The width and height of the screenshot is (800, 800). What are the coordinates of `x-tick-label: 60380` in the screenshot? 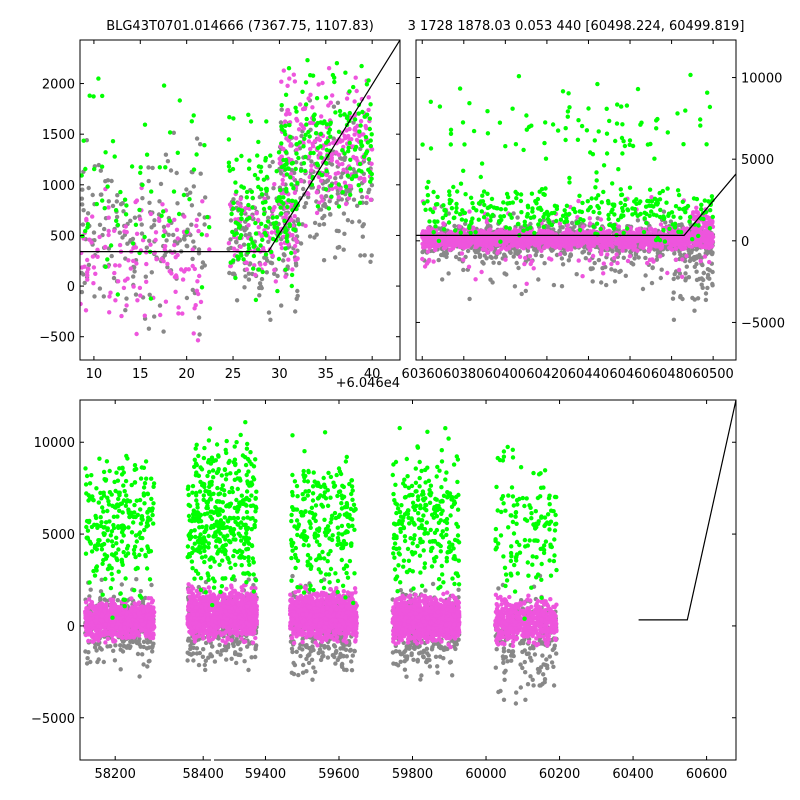 It's located at (463, 374).